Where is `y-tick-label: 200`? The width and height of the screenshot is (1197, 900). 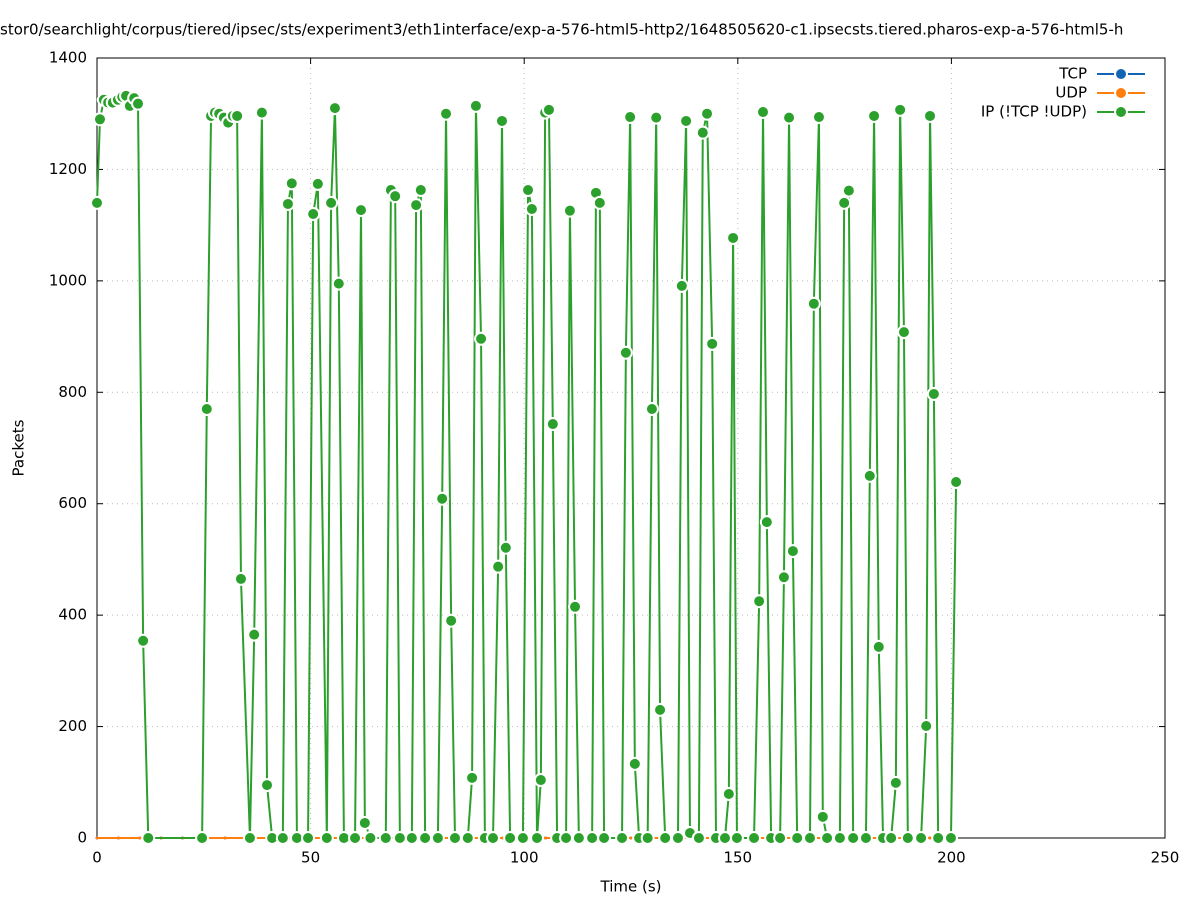
y-tick-label: 200 is located at coordinates (72, 726).